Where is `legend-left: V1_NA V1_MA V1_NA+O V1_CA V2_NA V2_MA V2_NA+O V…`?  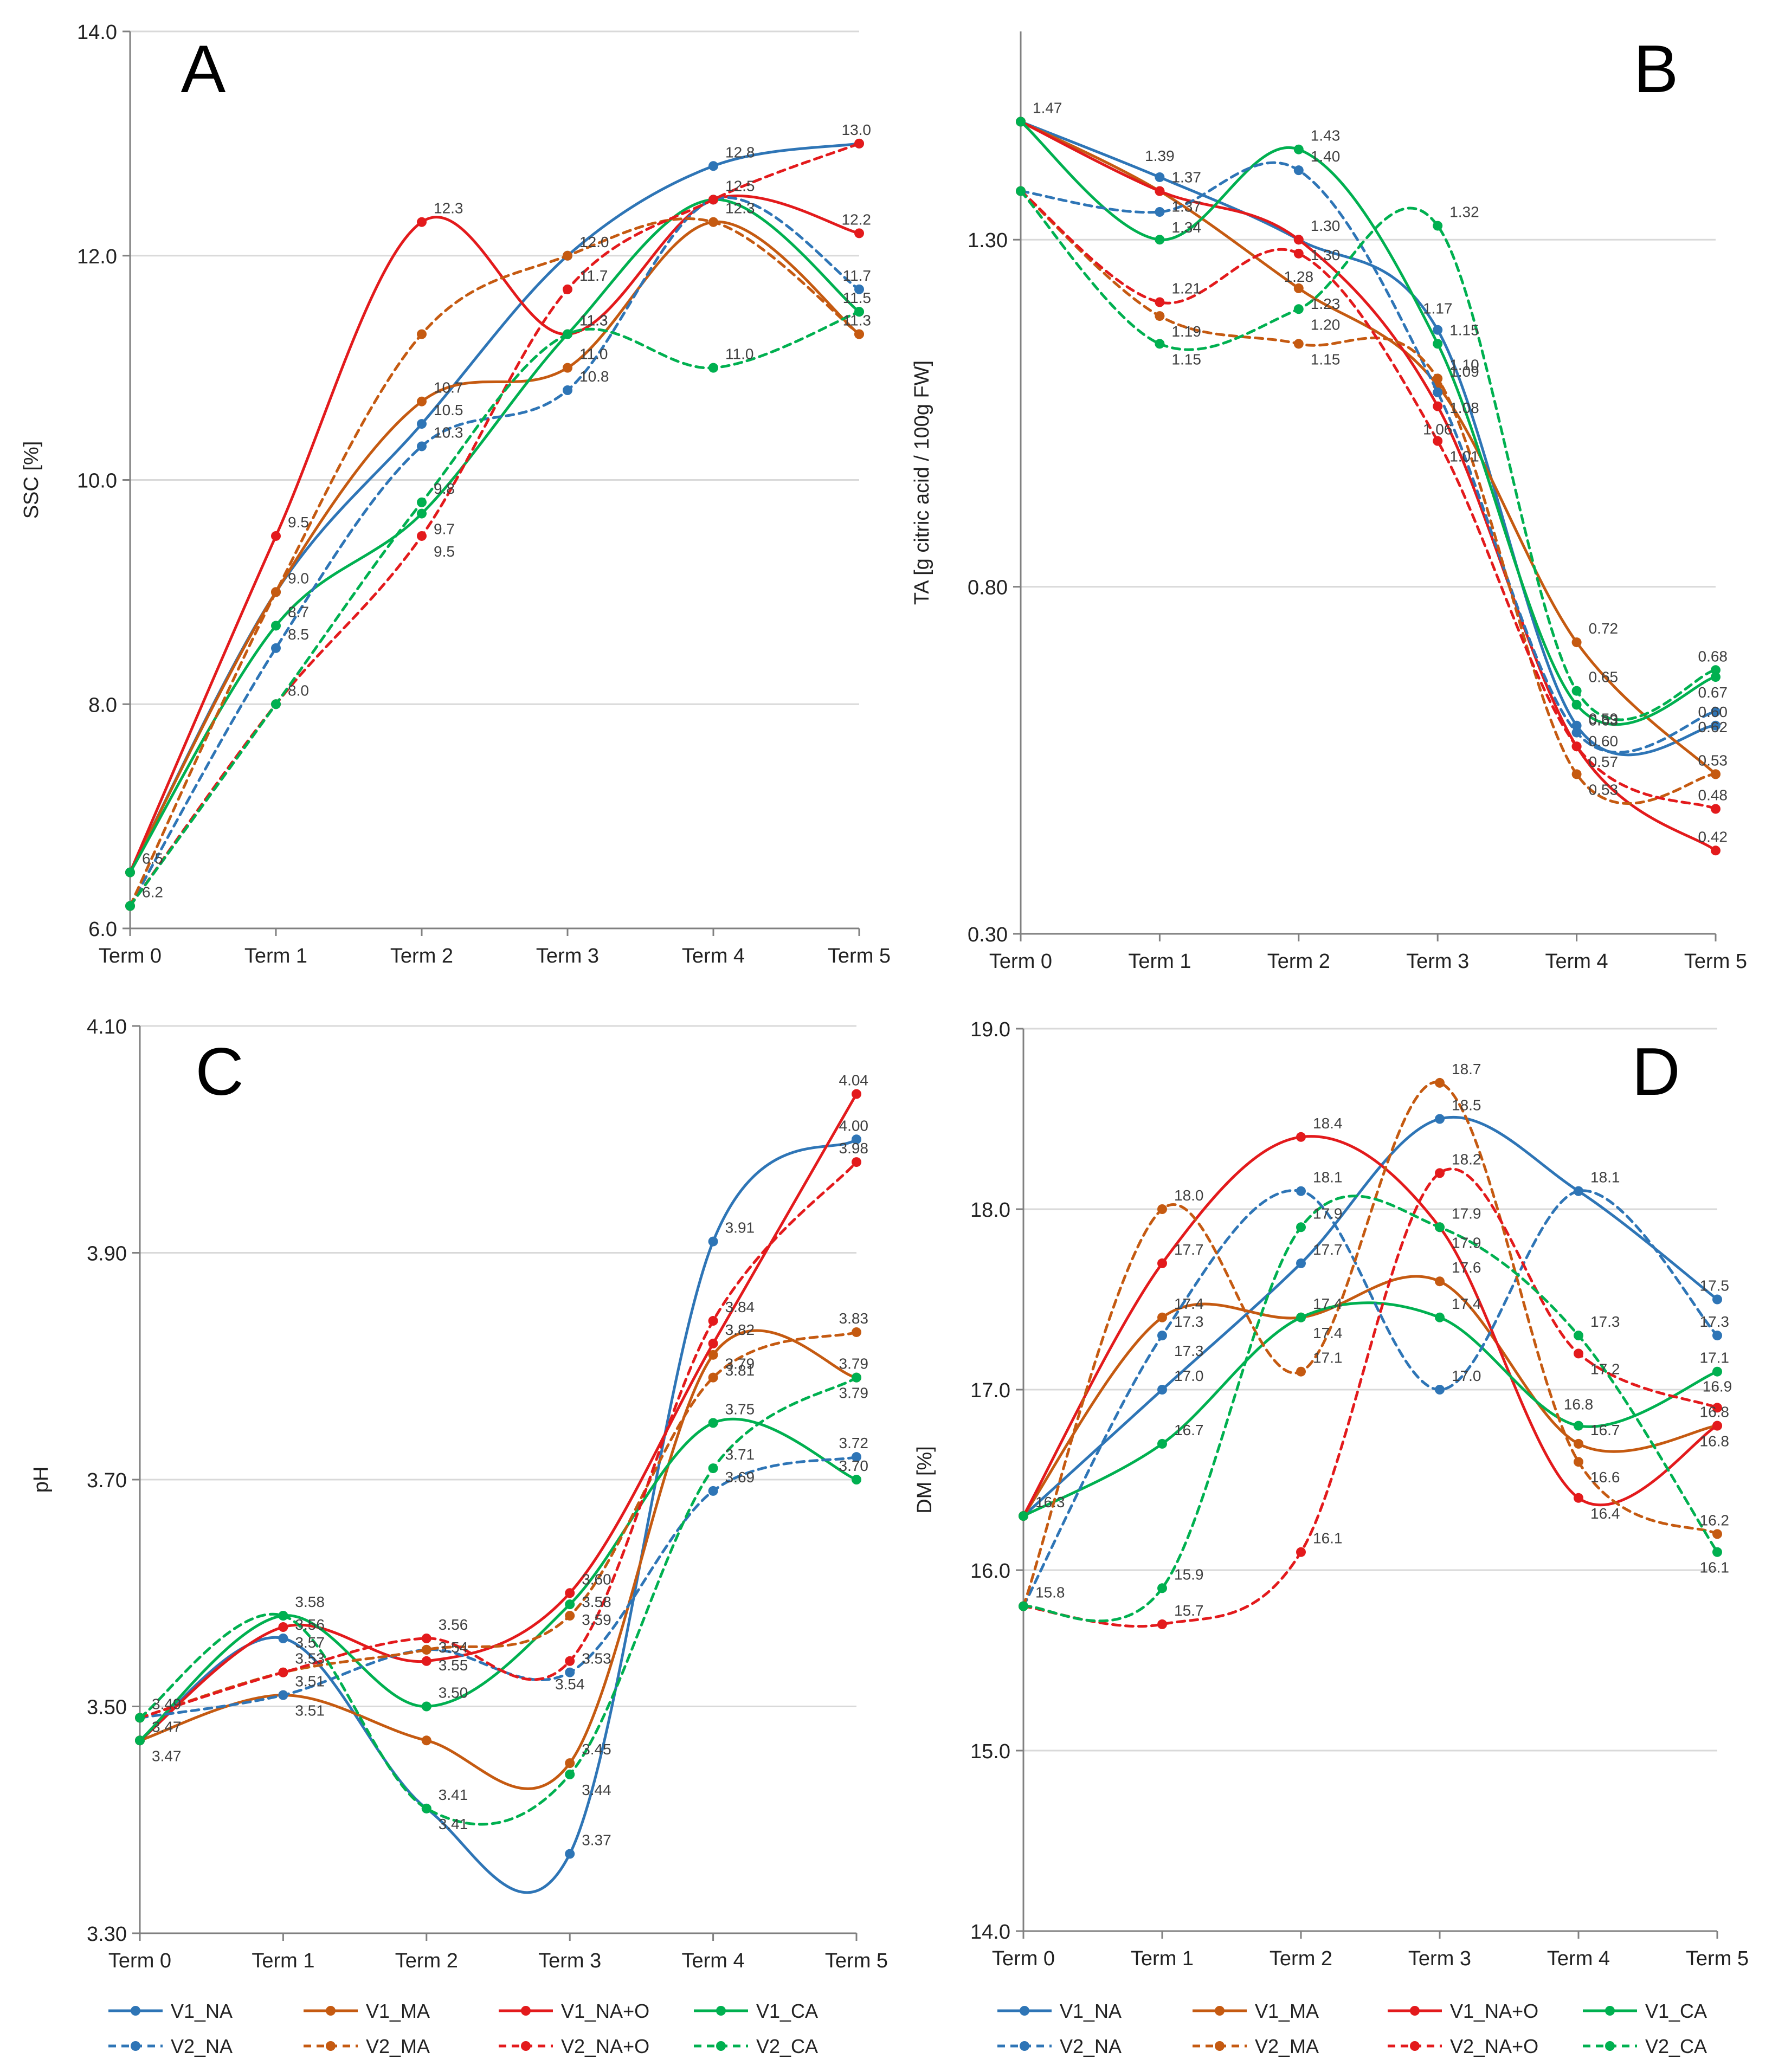 legend-left: V1_NA V1_MA V1_NA+O V1_CA V2_NA V2_MA V2_NA+O V… is located at coordinates (463, 2029).